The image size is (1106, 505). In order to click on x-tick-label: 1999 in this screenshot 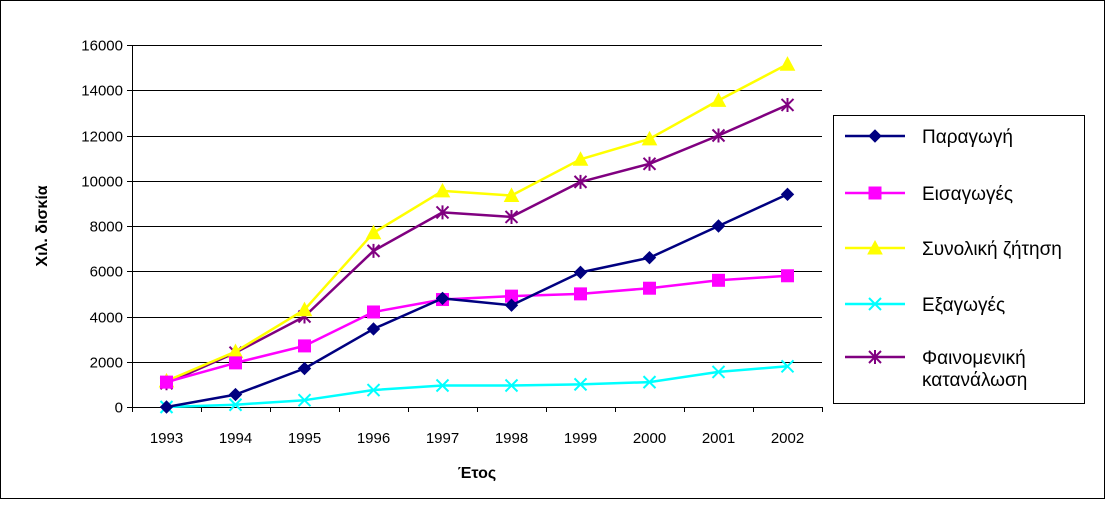, I will do `click(580, 438)`.